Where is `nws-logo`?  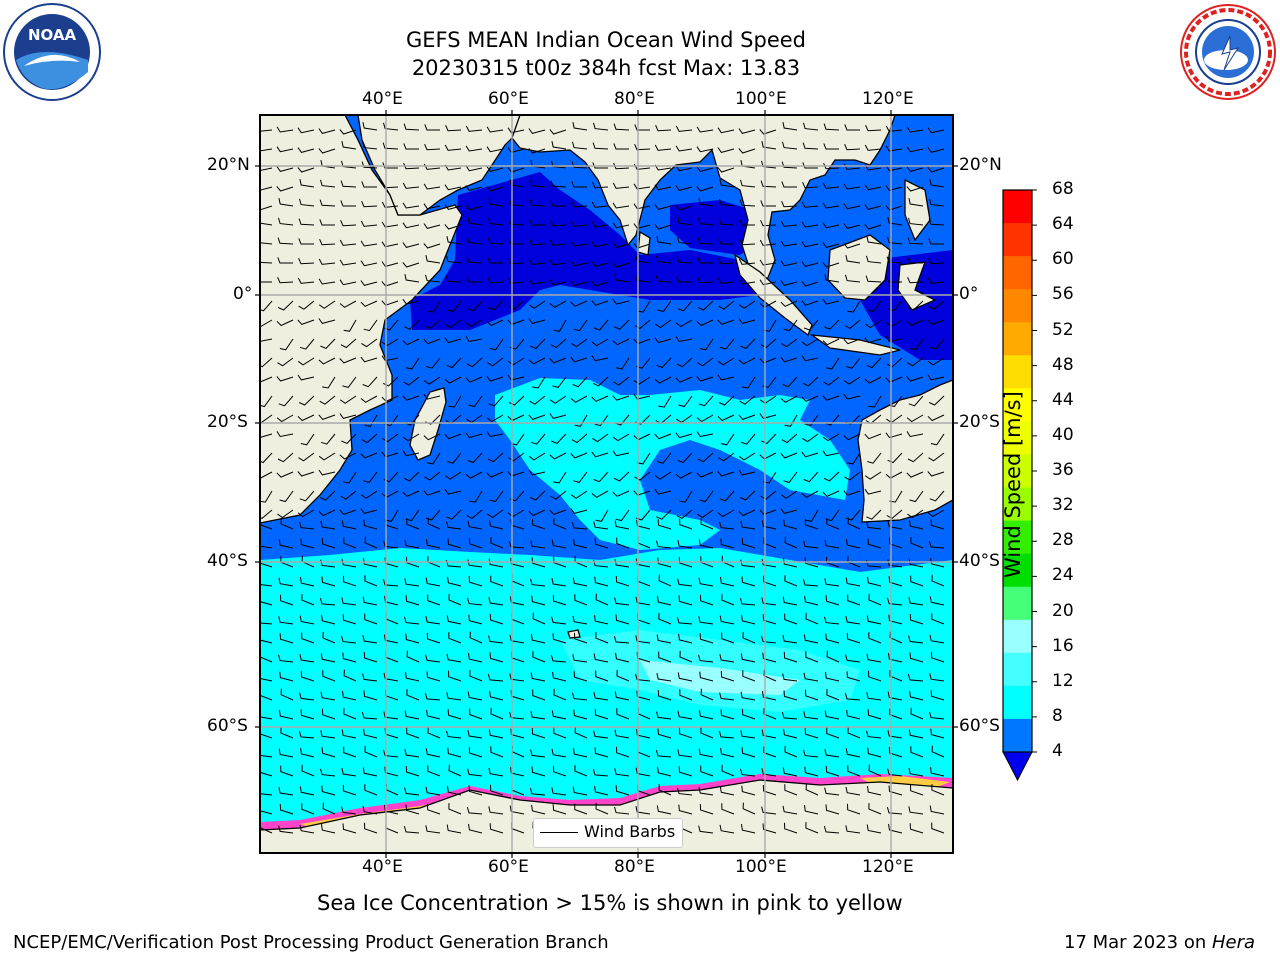 nws-logo is located at coordinates (1228, 52).